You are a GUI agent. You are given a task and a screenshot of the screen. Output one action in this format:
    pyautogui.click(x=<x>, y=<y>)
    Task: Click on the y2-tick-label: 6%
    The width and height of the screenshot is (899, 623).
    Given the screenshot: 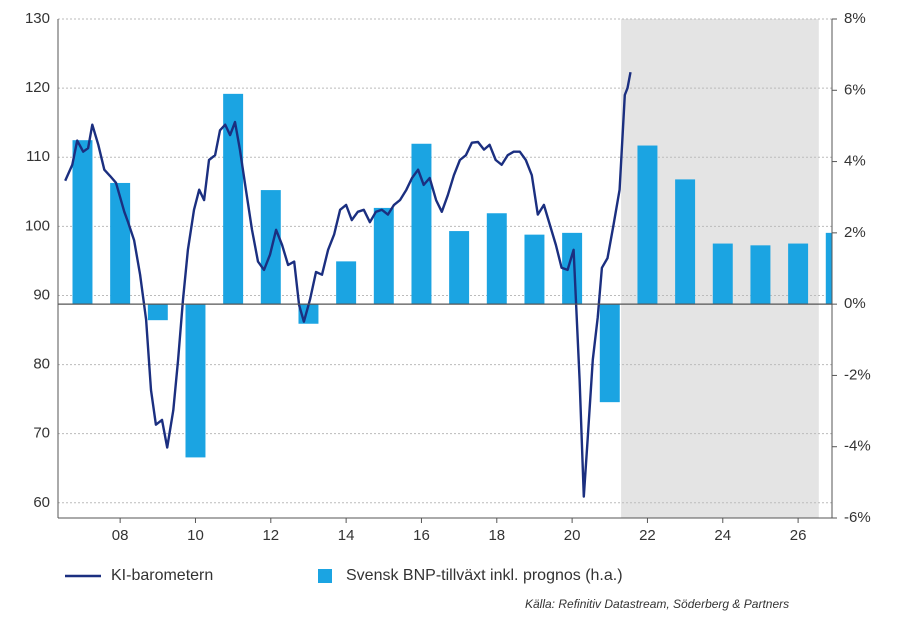 What is the action you would take?
    pyautogui.click(x=855, y=89)
    